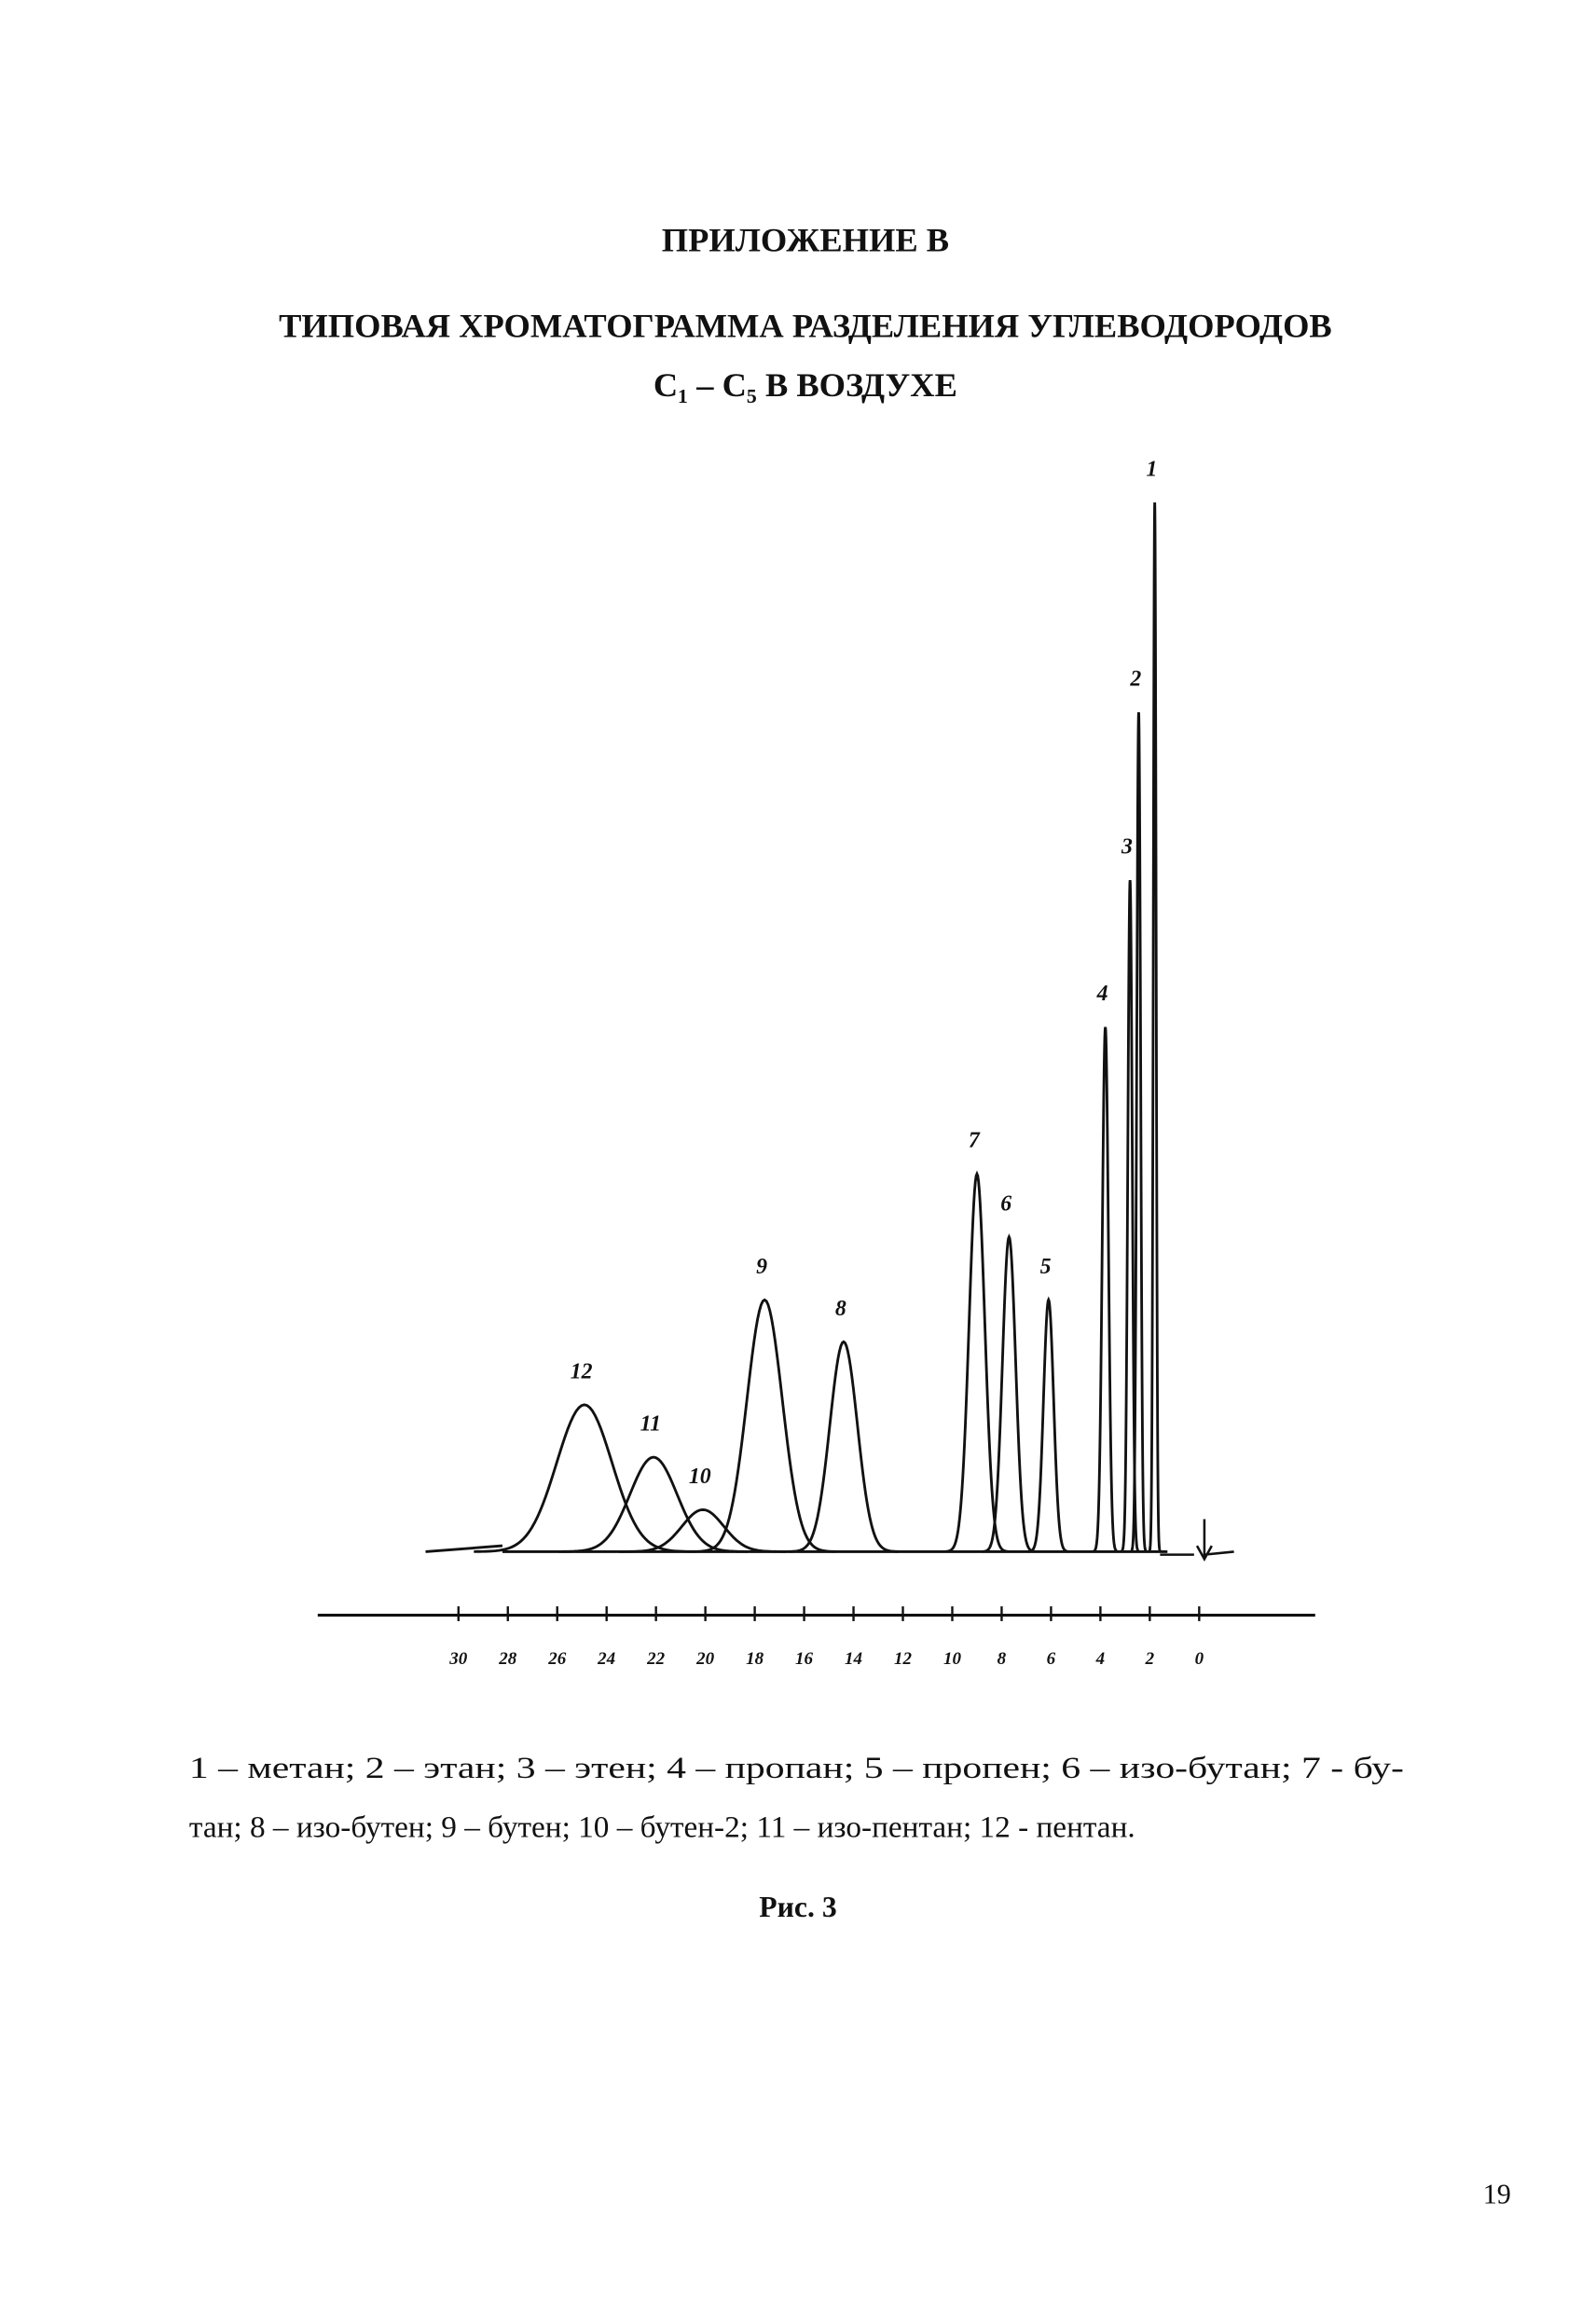 The width and height of the screenshot is (1596, 2312). Describe the element at coordinates (755, 1659) in the screenshot. I see `x-tick-label: 18` at that location.